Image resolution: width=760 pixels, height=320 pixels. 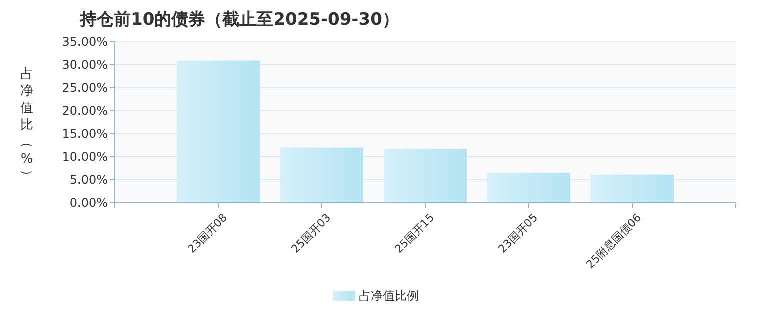 I want to click on y-tick-label: 15.00%, so click(x=85, y=134).